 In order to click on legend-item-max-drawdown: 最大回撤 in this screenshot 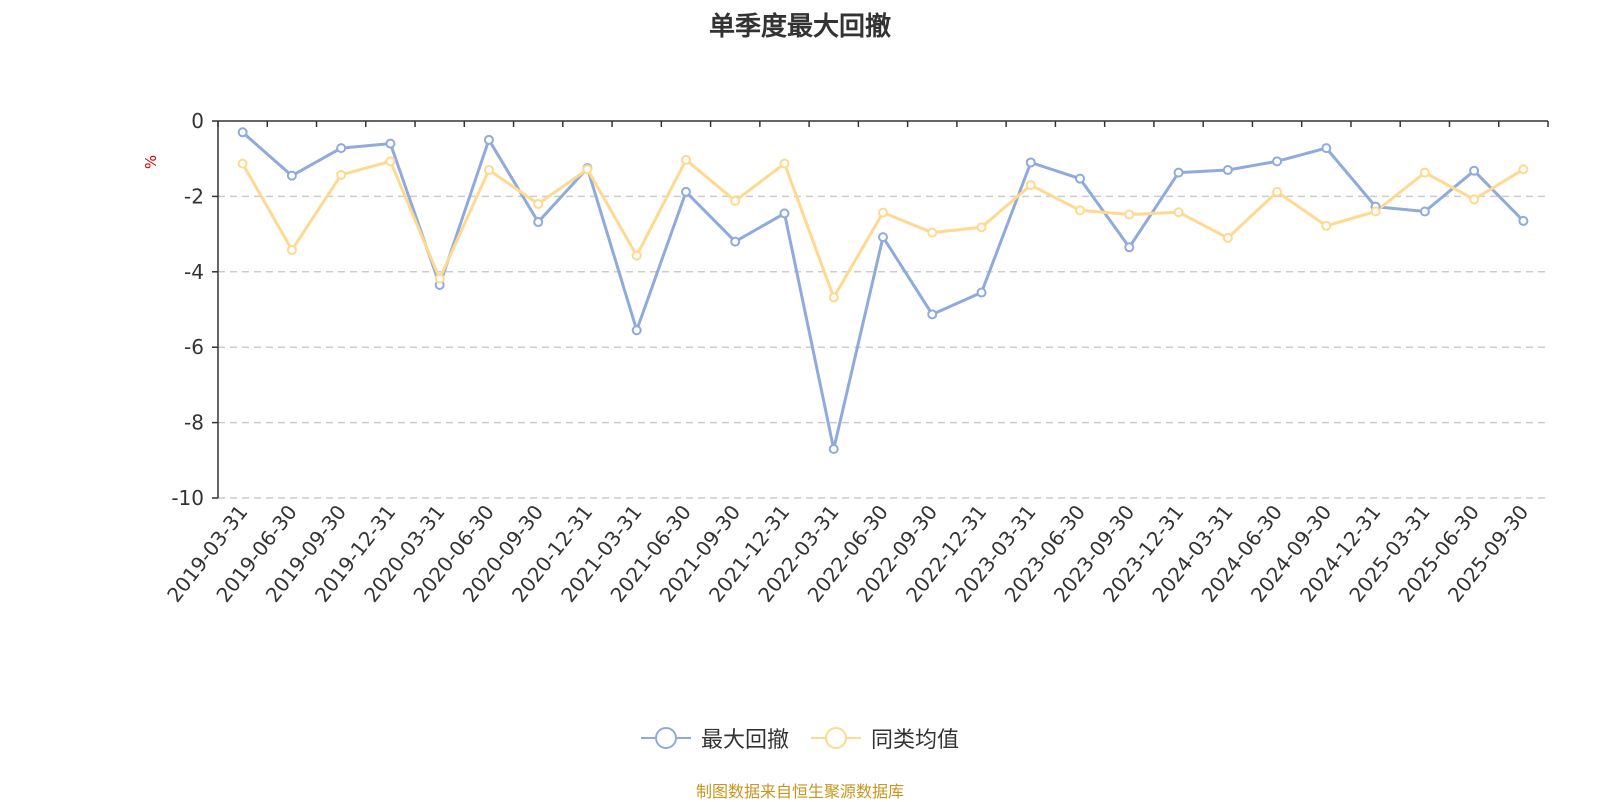, I will do `click(714, 738)`.